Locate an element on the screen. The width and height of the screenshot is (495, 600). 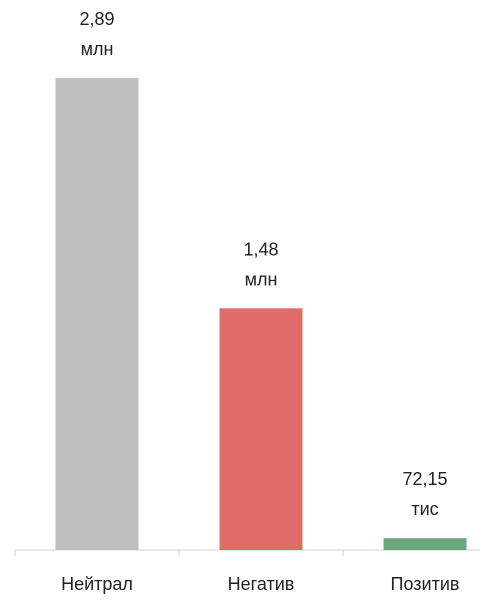
x-tick-label: Позитив is located at coordinates (425, 584).